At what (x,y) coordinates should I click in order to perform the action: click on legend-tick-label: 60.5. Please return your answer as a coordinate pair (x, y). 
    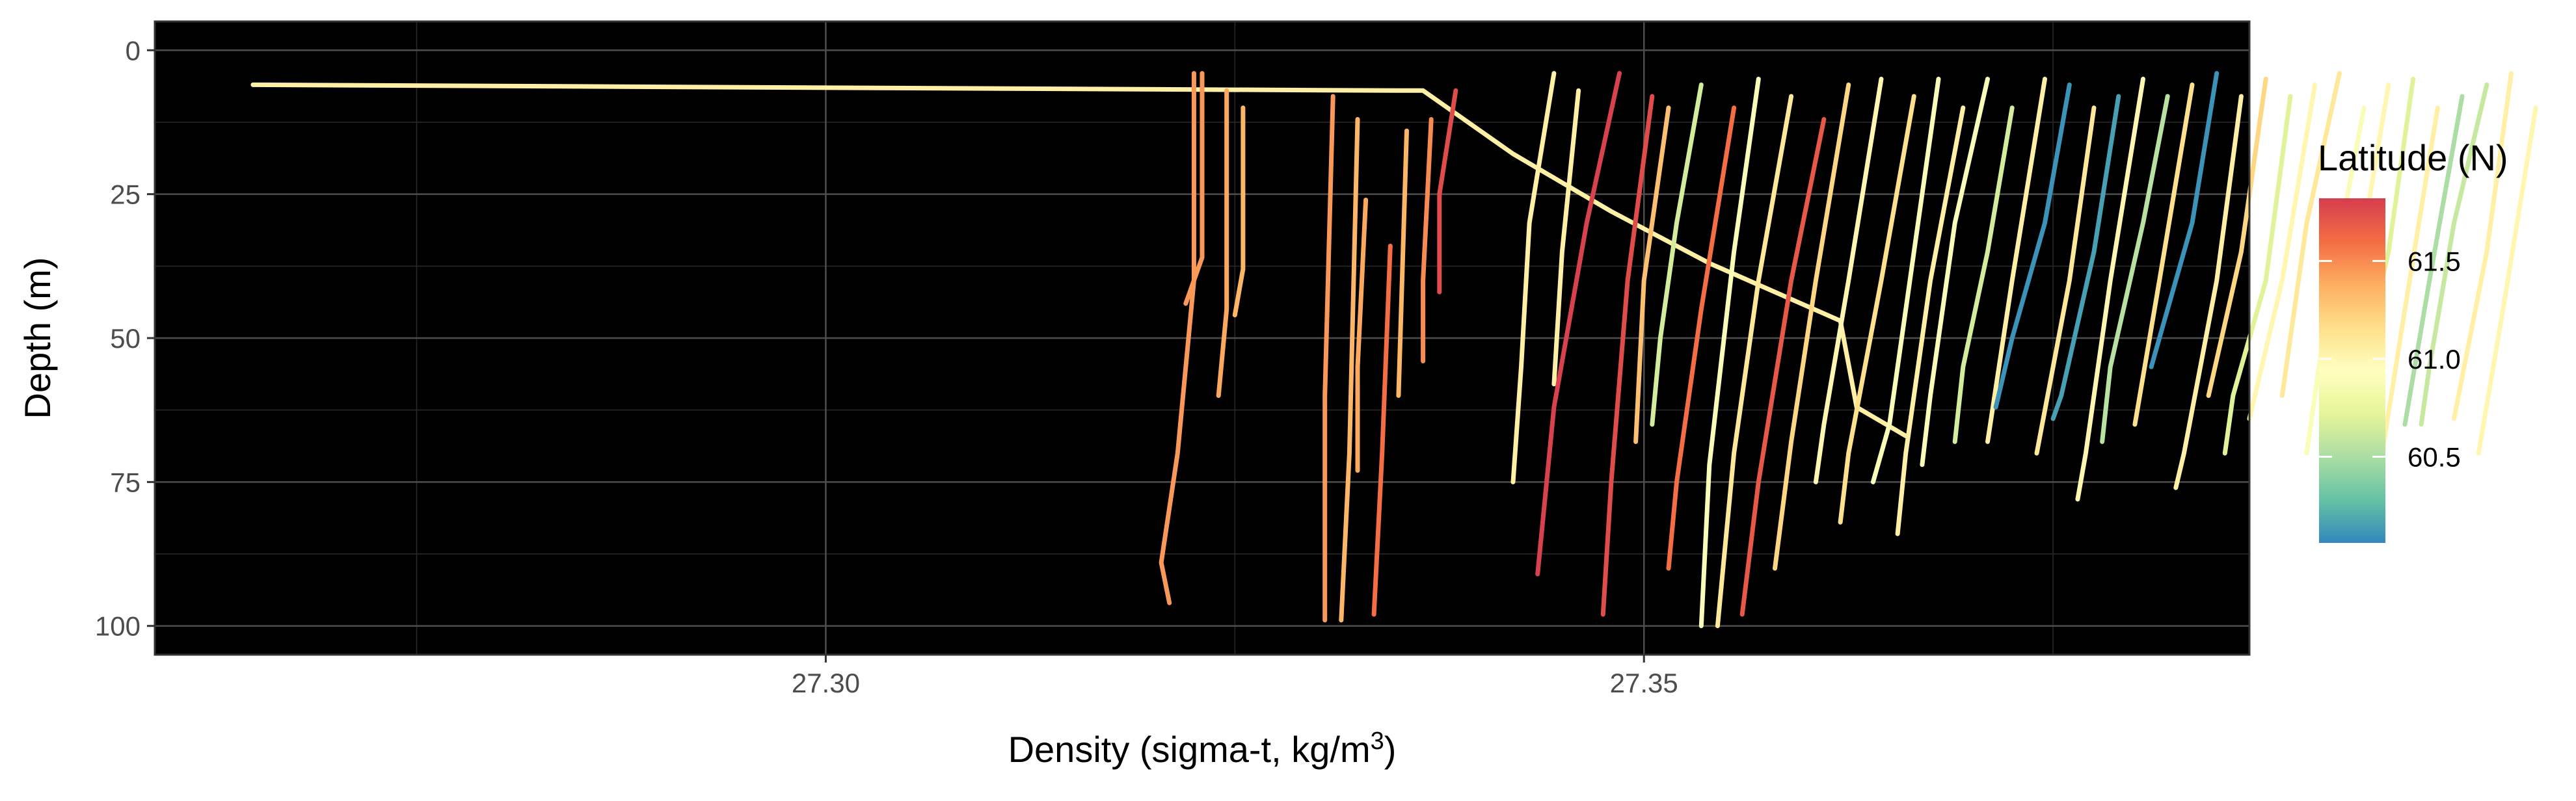
    Looking at the image, I should click on (2434, 457).